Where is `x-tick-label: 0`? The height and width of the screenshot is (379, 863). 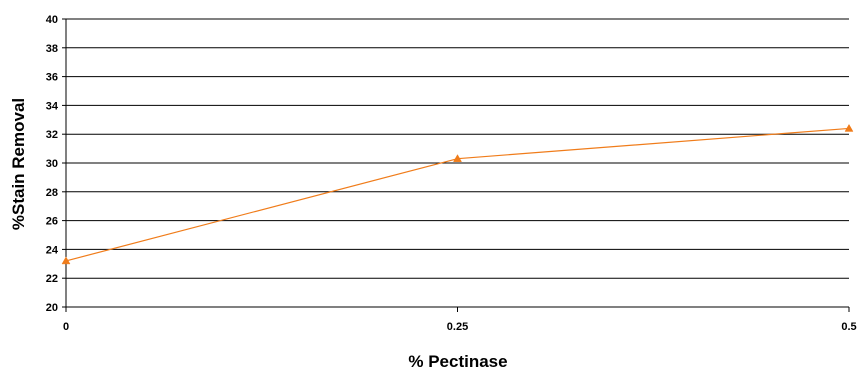 x-tick-label: 0 is located at coordinates (66, 327).